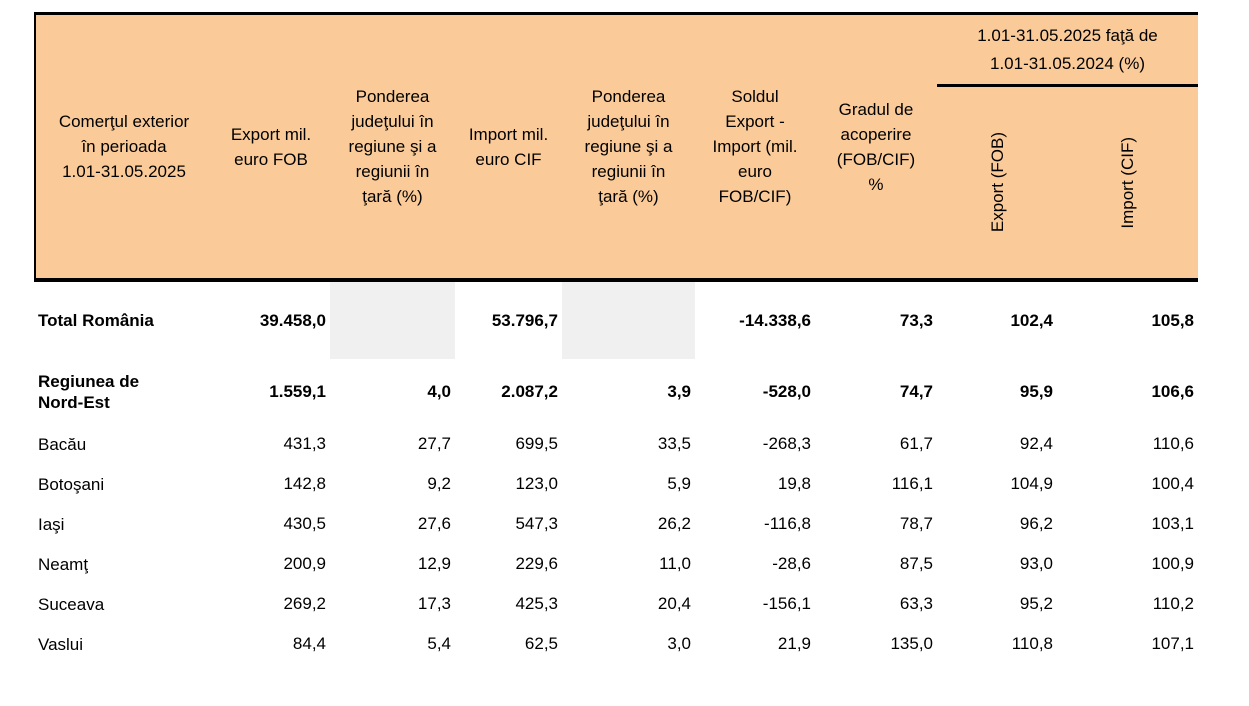 Image resolution: width=1249 pixels, height=706 pixels. What do you see at coordinates (1036, 563) in the screenshot?
I see `data-cell: 93,0` at bounding box center [1036, 563].